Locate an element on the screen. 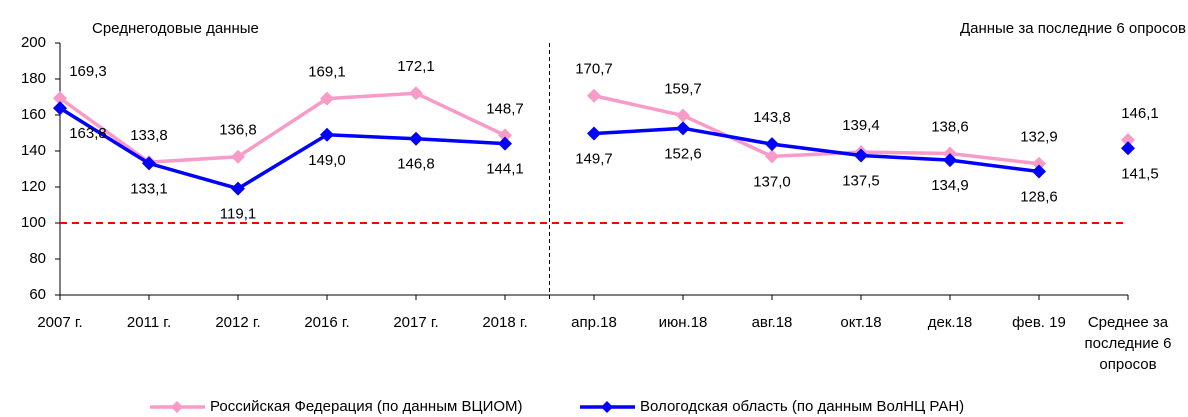  data-label: 139,4 is located at coordinates (861, 125).